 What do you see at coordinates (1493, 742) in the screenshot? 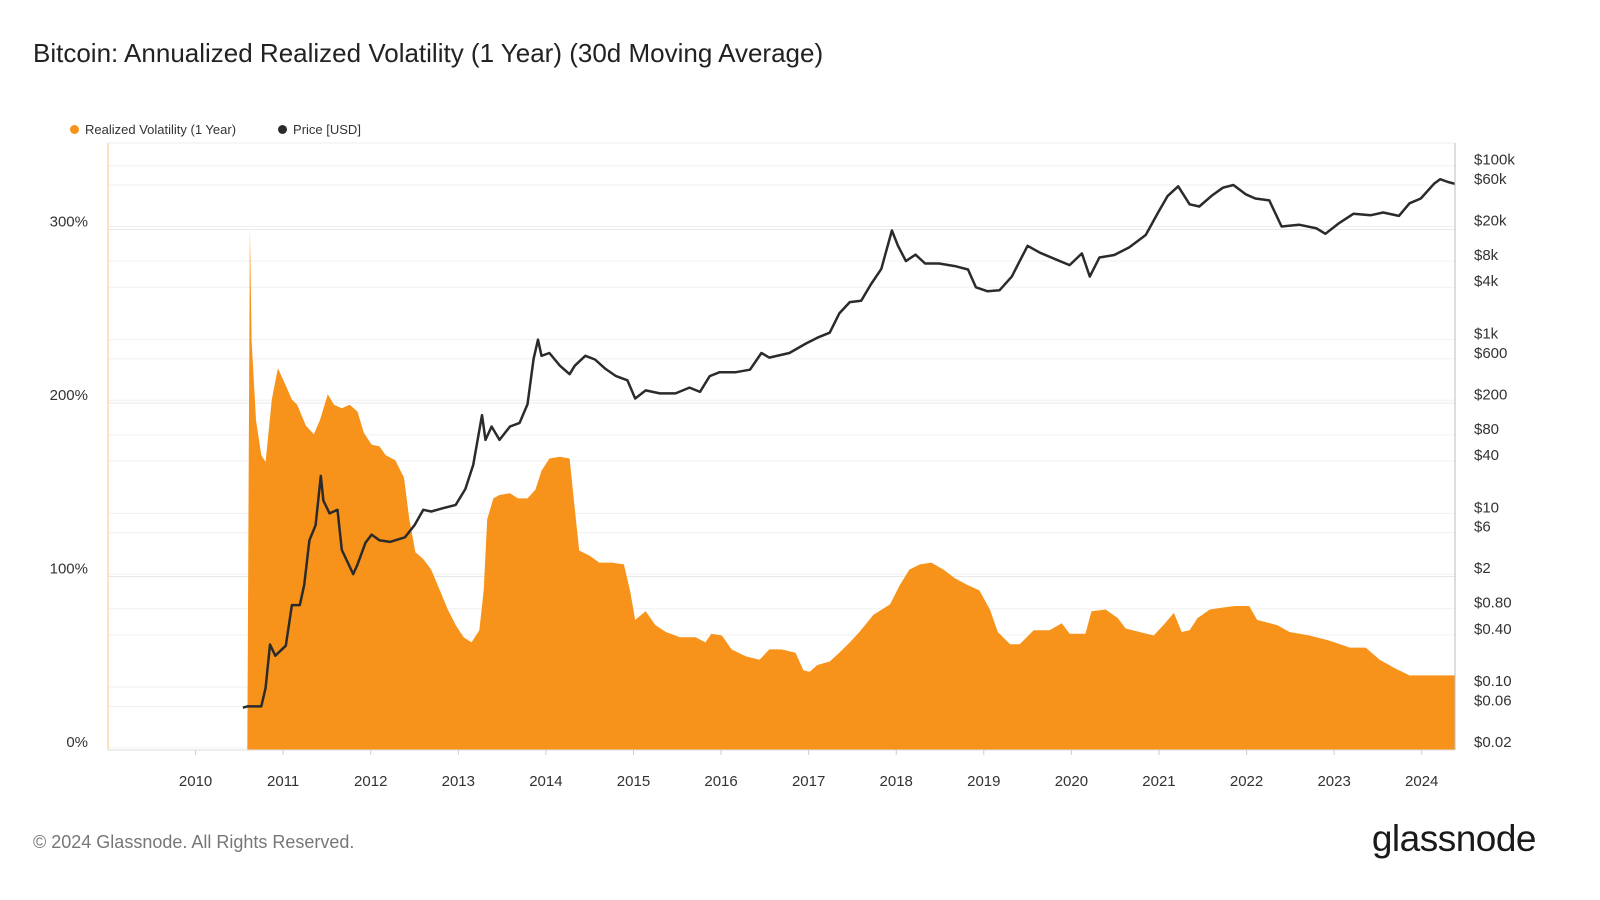
I see `y-right-tick-label: $0.02` at bounding box center [1493, 742].